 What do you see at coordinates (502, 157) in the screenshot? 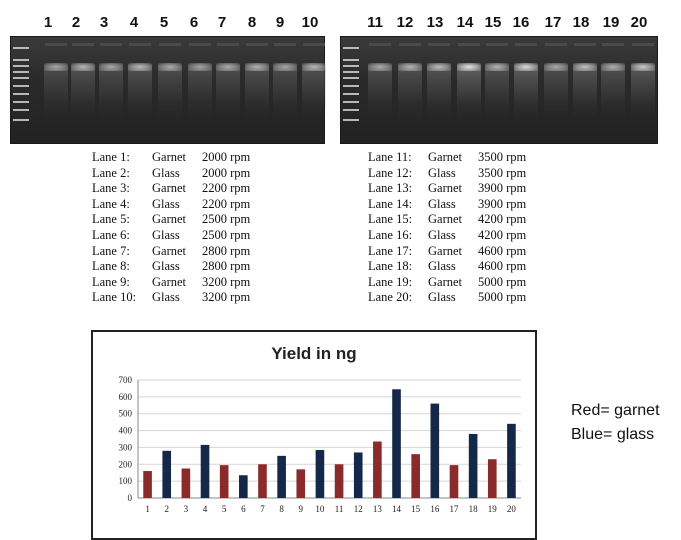
I see `legend-speed: 3500 rpm` at bounding box center [502, 157].